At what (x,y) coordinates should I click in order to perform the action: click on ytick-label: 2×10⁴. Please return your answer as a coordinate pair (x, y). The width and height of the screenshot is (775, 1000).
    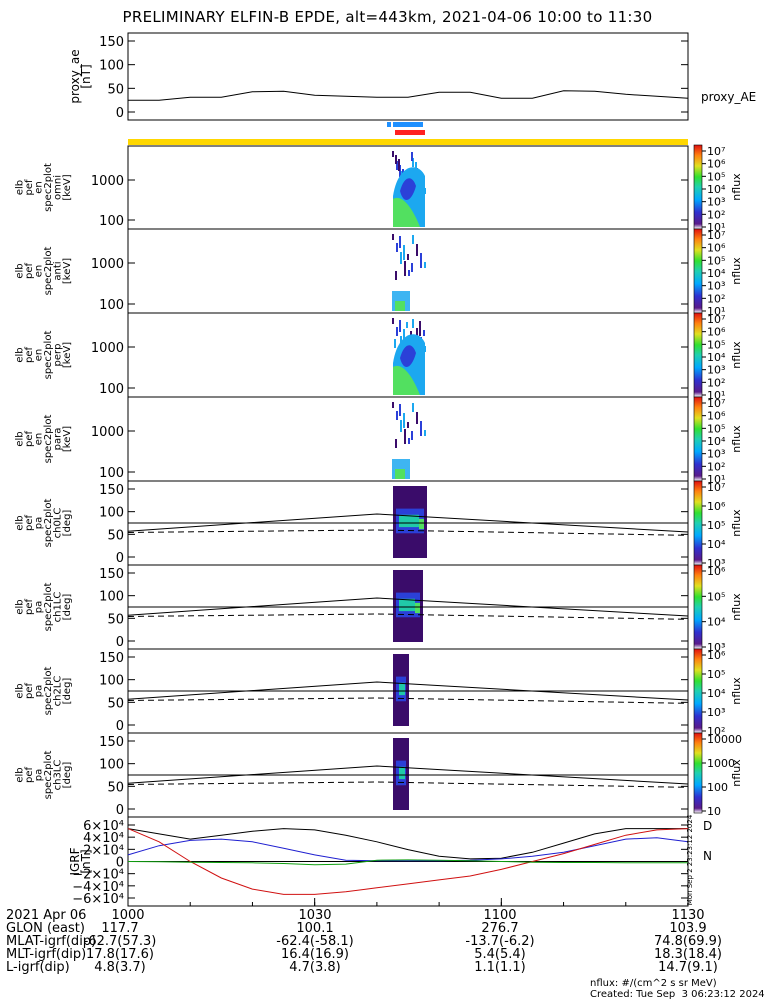
    Looking at the image, I should click on (103, 850).